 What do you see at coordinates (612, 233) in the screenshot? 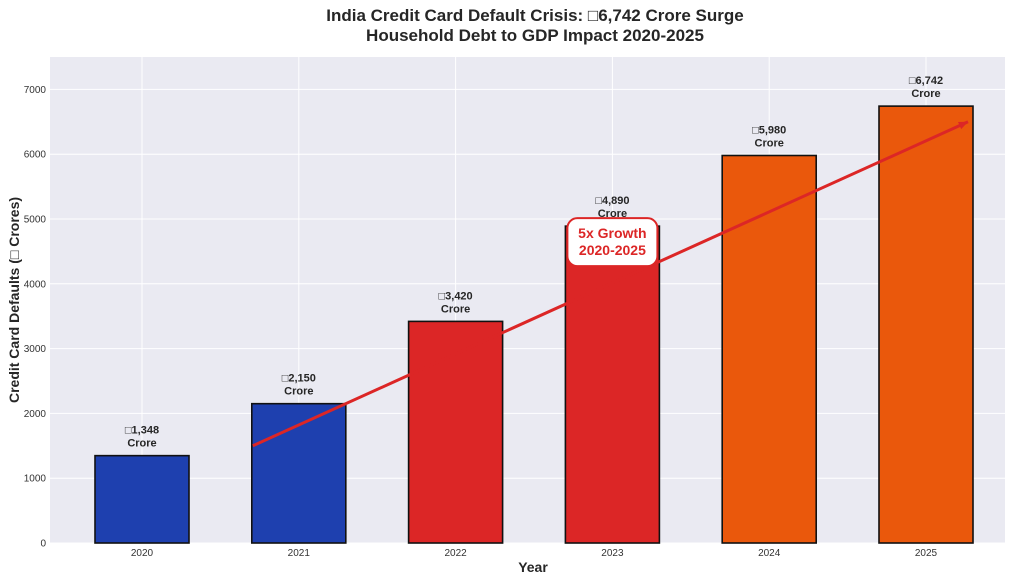
I see `annotation-text: 5x Growth` at bounding box center [612, 233].